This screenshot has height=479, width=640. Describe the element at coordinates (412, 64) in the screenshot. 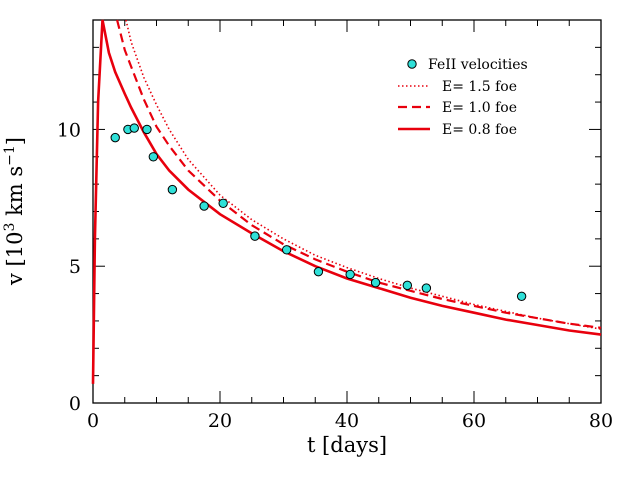

I see `legend-marker` at that location.